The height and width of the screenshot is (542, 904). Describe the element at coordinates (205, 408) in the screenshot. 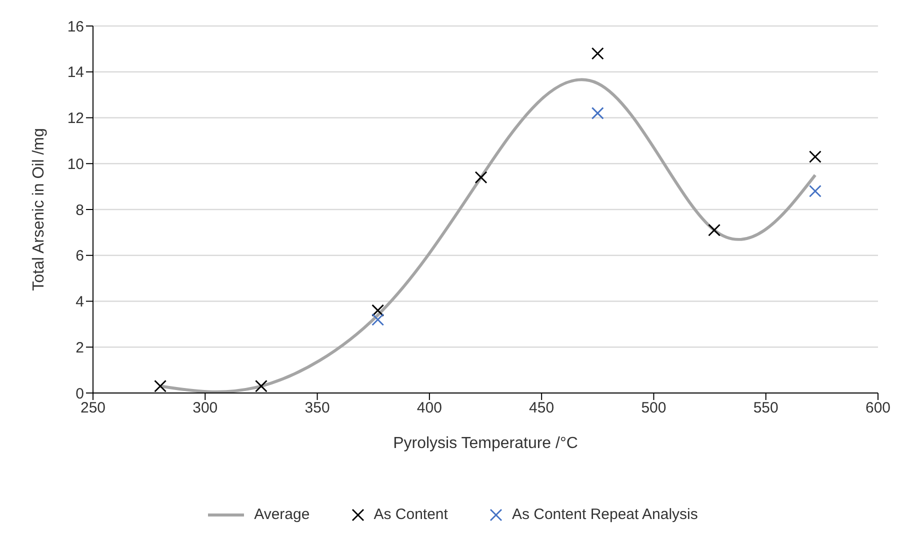

I see `x-tick-label: 300` at that location.